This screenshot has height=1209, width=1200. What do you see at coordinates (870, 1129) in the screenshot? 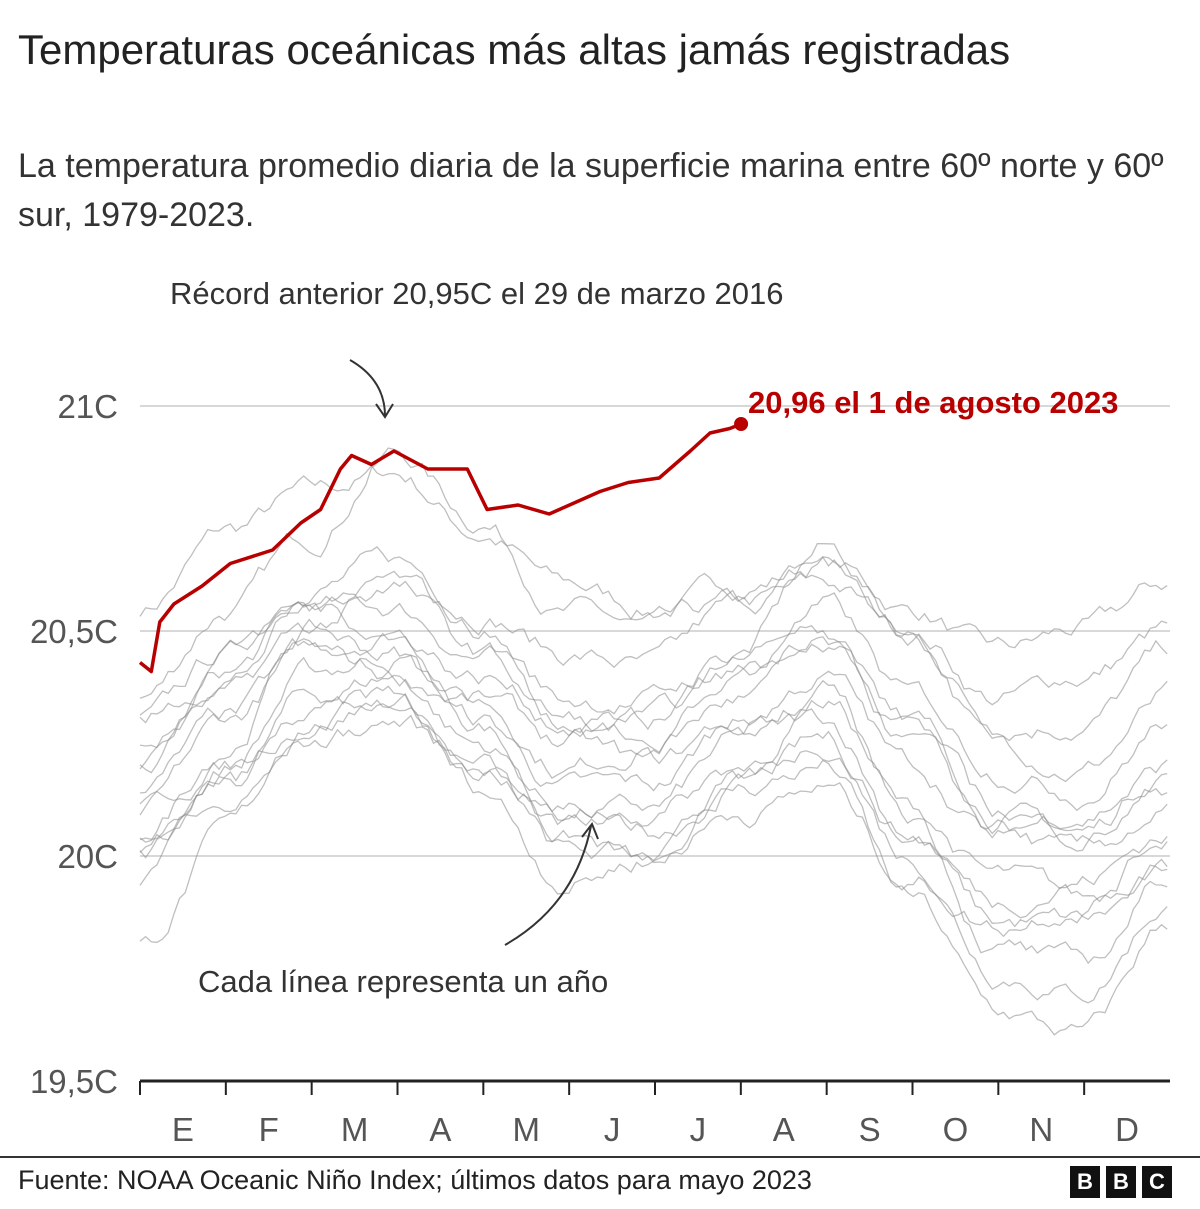
I see `x-tick-label: S` at bounding box center [870, 1129].